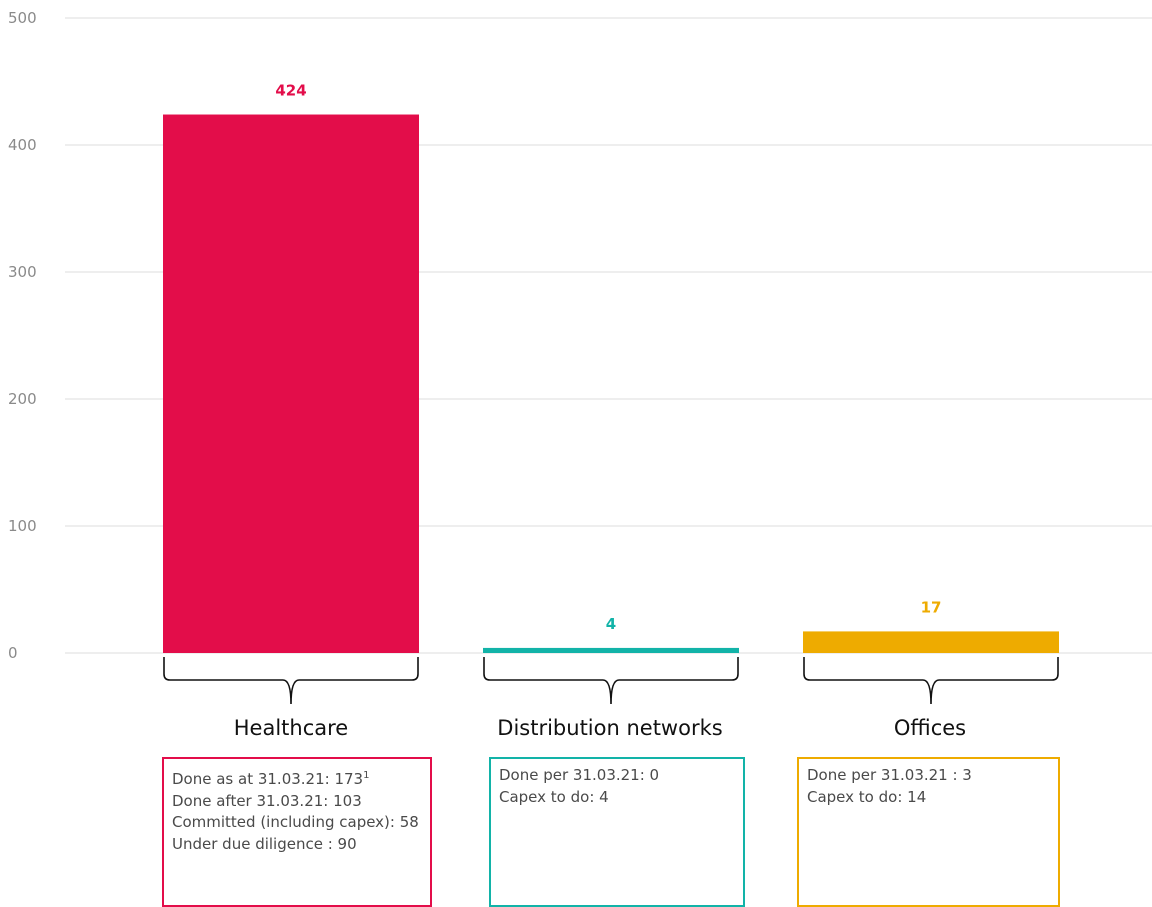 The image size is (1152, 907). I want to click on note-line: Capex to do: 4, so click(554, 796).